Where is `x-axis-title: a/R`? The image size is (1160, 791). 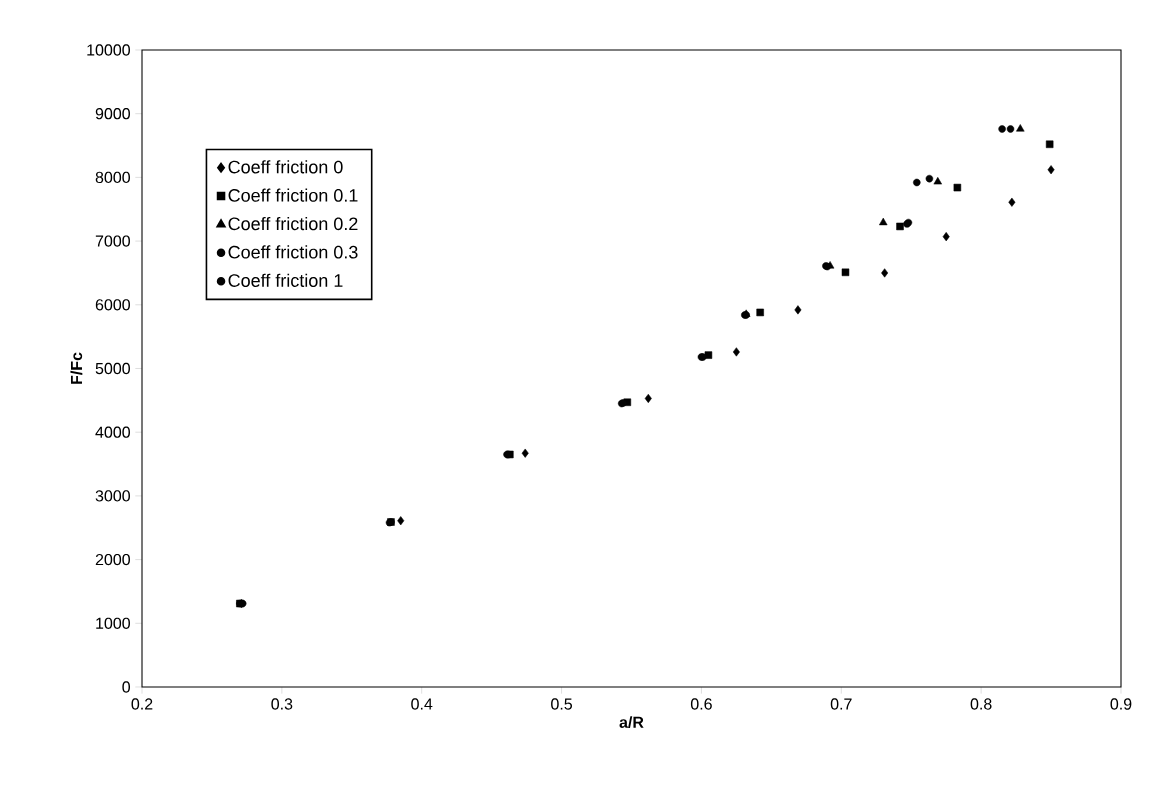
x-axis-title: a/R is located at coordinates (631, 722).